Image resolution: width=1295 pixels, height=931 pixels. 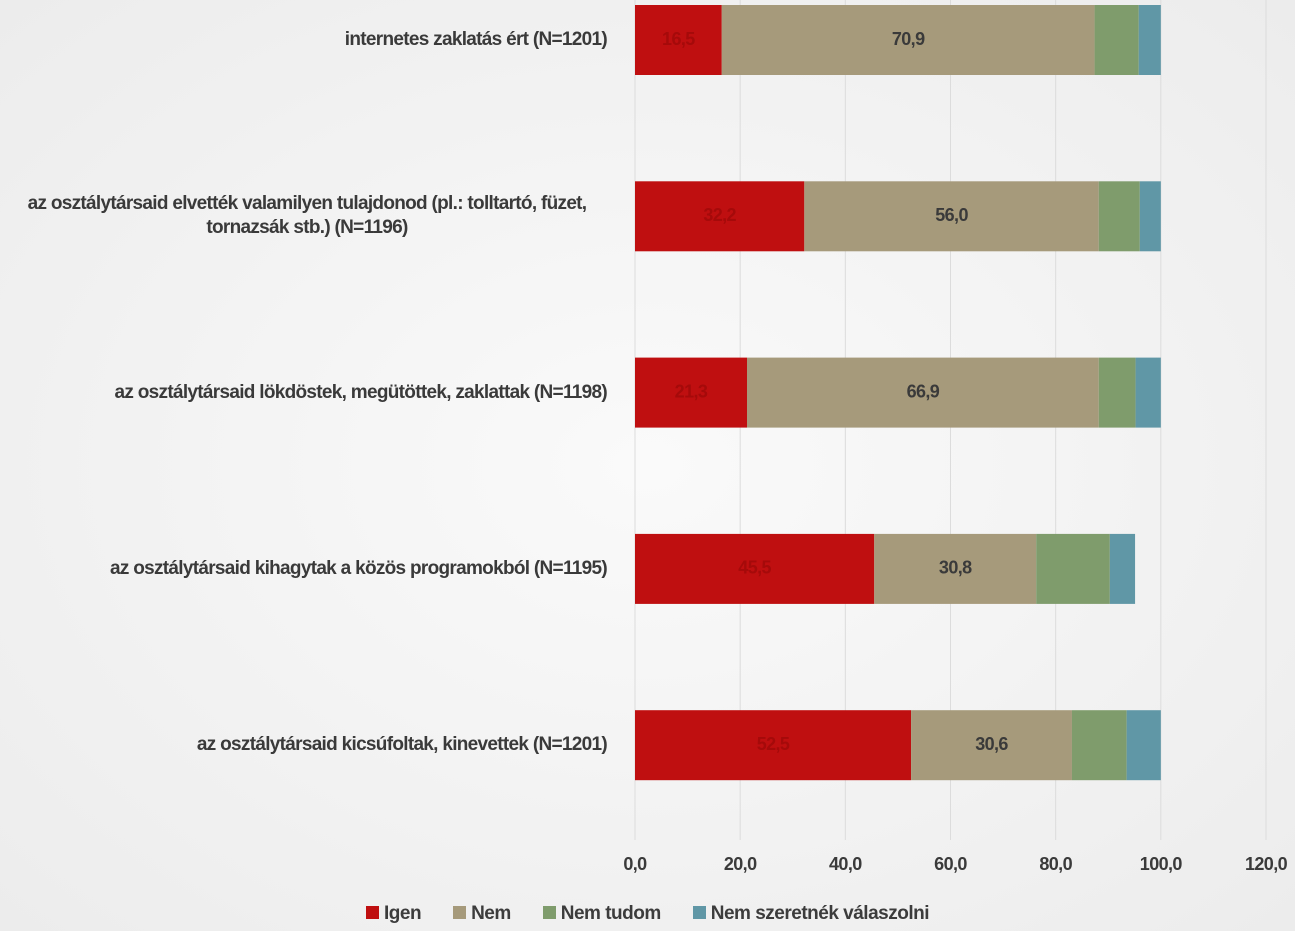 I want to click on data-label: 66,9, so click(x=923, y=391).